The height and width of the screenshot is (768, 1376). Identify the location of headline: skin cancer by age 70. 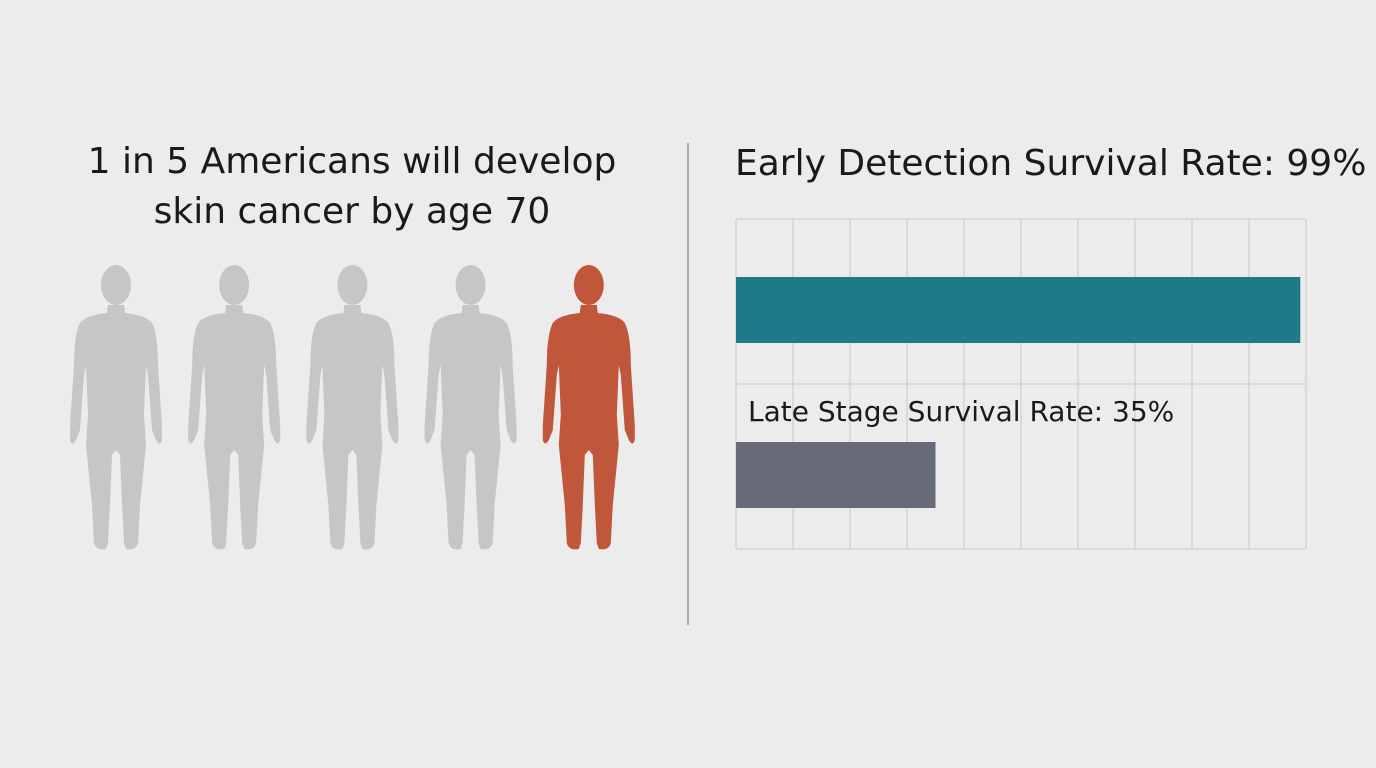
(352, 211).